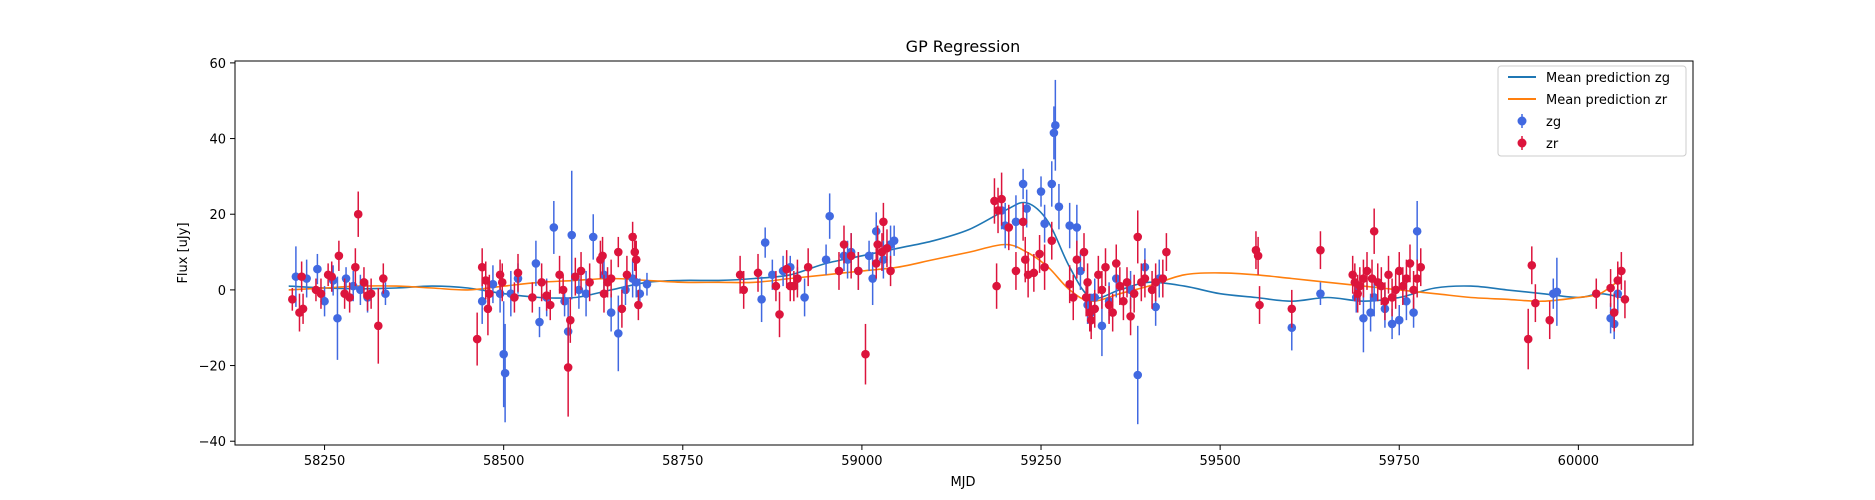 The width and height of the screenshot is (1875, 500). I want to click on y-tick-label: −20, so click(212, 367).